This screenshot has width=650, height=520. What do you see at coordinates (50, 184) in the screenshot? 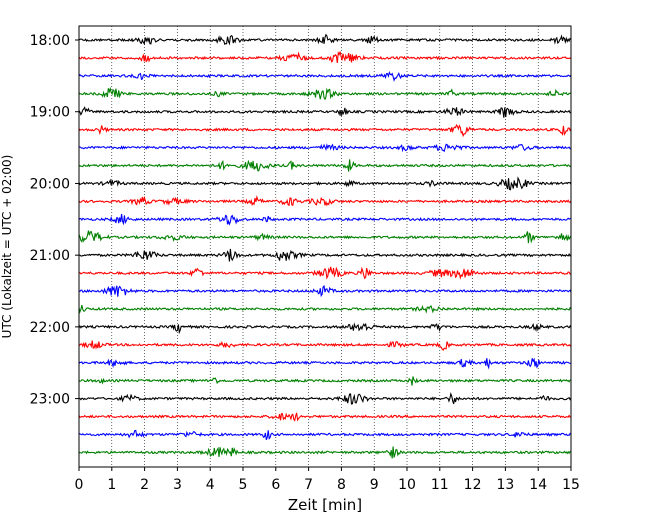
I see `y-tick-label-2: 20:00` at bounding box center [50, 184].